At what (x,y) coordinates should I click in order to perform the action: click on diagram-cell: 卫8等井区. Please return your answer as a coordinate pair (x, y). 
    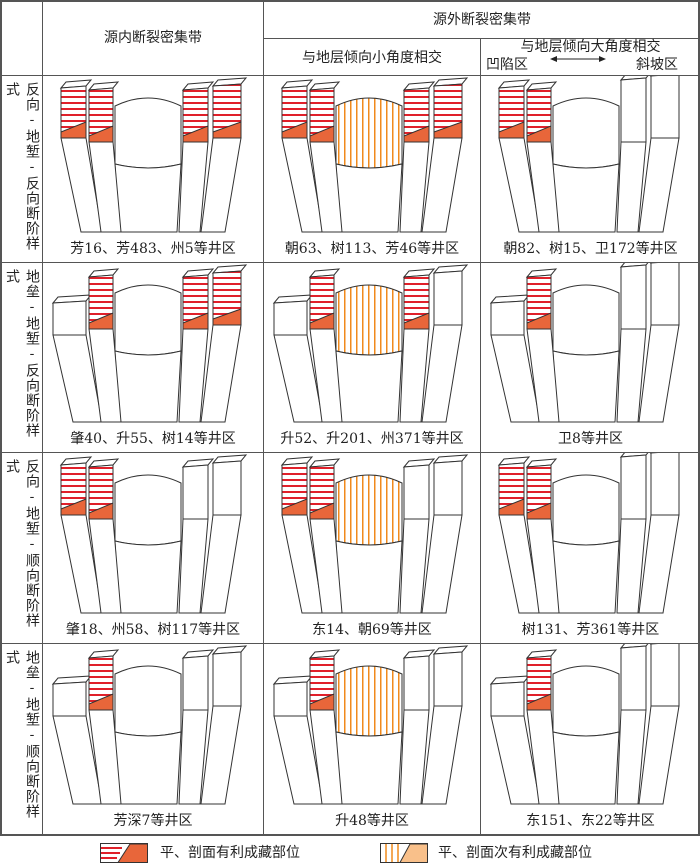
    Looking at the image, I should click on (590, 357).